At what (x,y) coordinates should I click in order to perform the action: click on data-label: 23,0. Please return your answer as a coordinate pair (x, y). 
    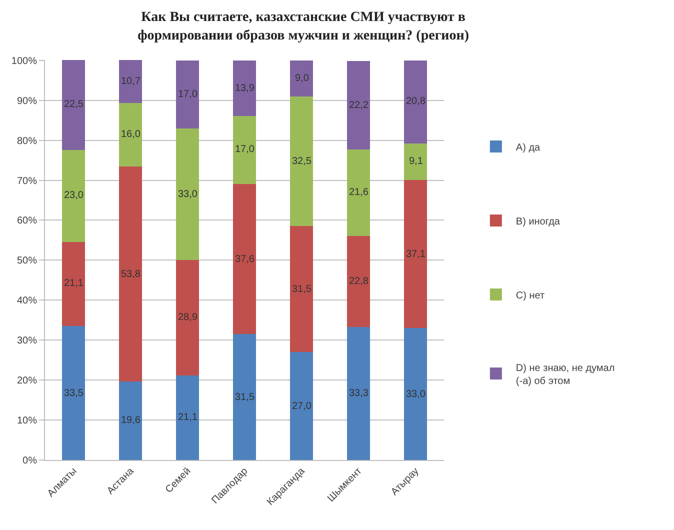
    Looking at the image, I should click on (74, 195).